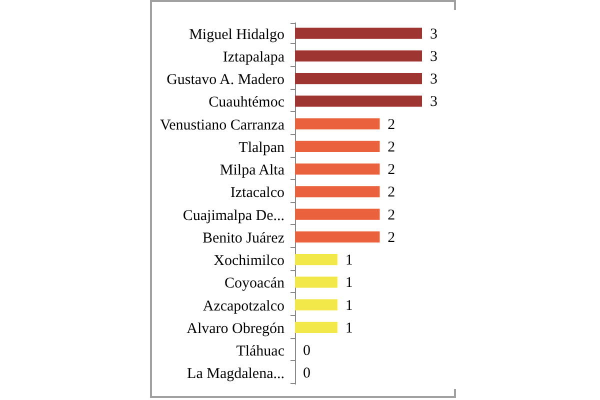  Describe the element at coordinates (222, 125) in the screenshot. I see `y-tick-label: Venustiano Carranza` at that location.